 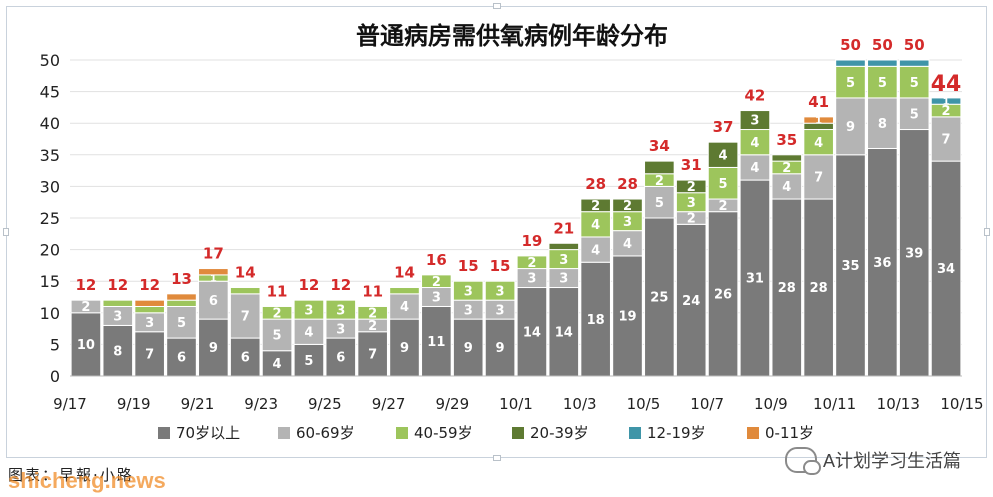 I want to click on segment-value-label: 24, so click(x=691, y=301).